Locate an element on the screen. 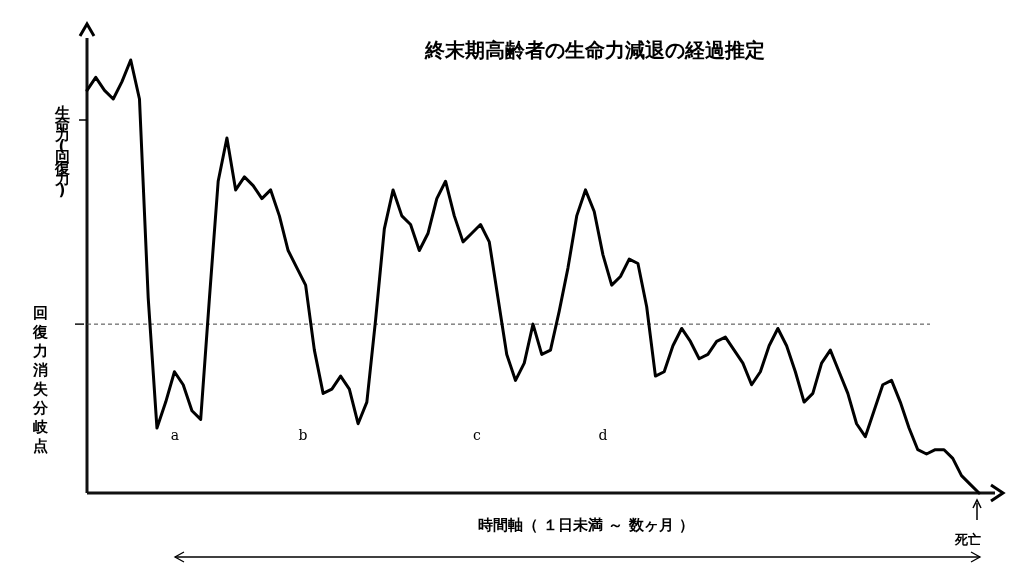 This screenshot has height=566, width=1009. text: 死亡 is located at coordinates (967, 539).